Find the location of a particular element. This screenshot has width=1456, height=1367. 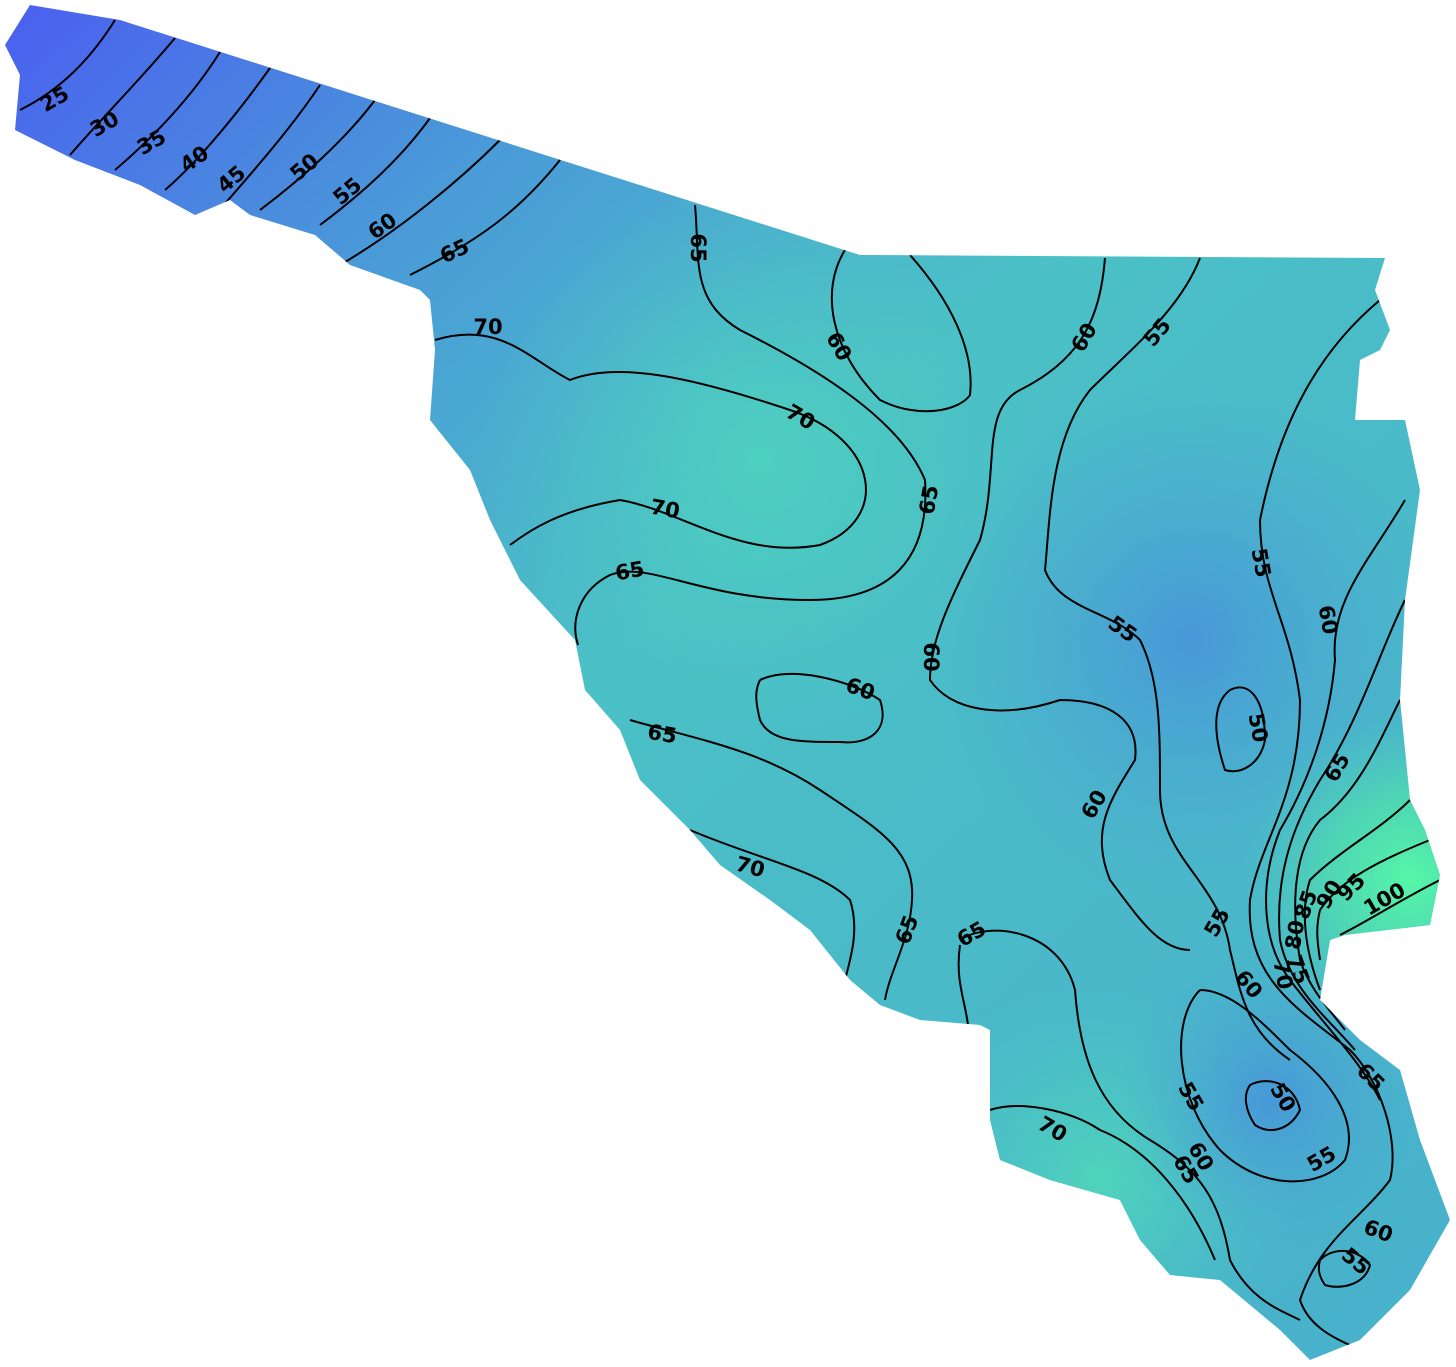

contour-label: 80 is located at coordinates (1295, 934).